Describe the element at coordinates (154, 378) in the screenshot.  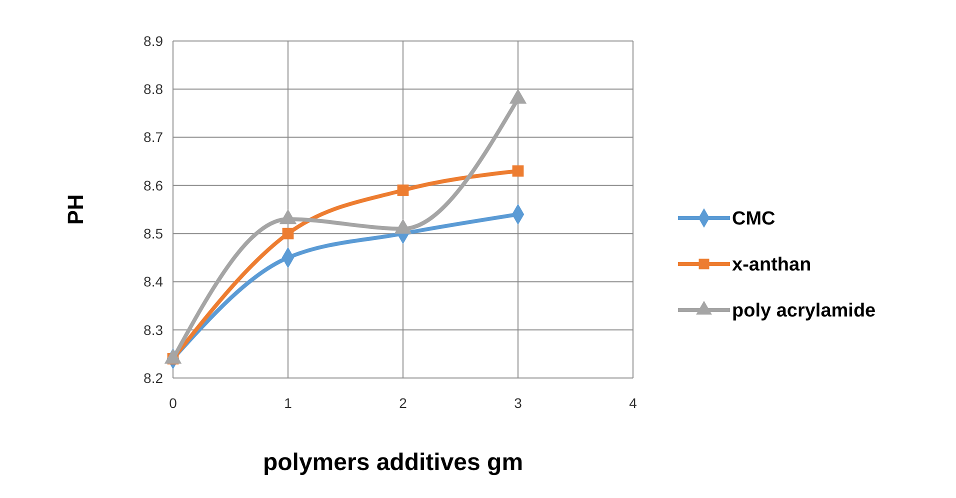
I see `y-tick-label: 8.2` at that location.